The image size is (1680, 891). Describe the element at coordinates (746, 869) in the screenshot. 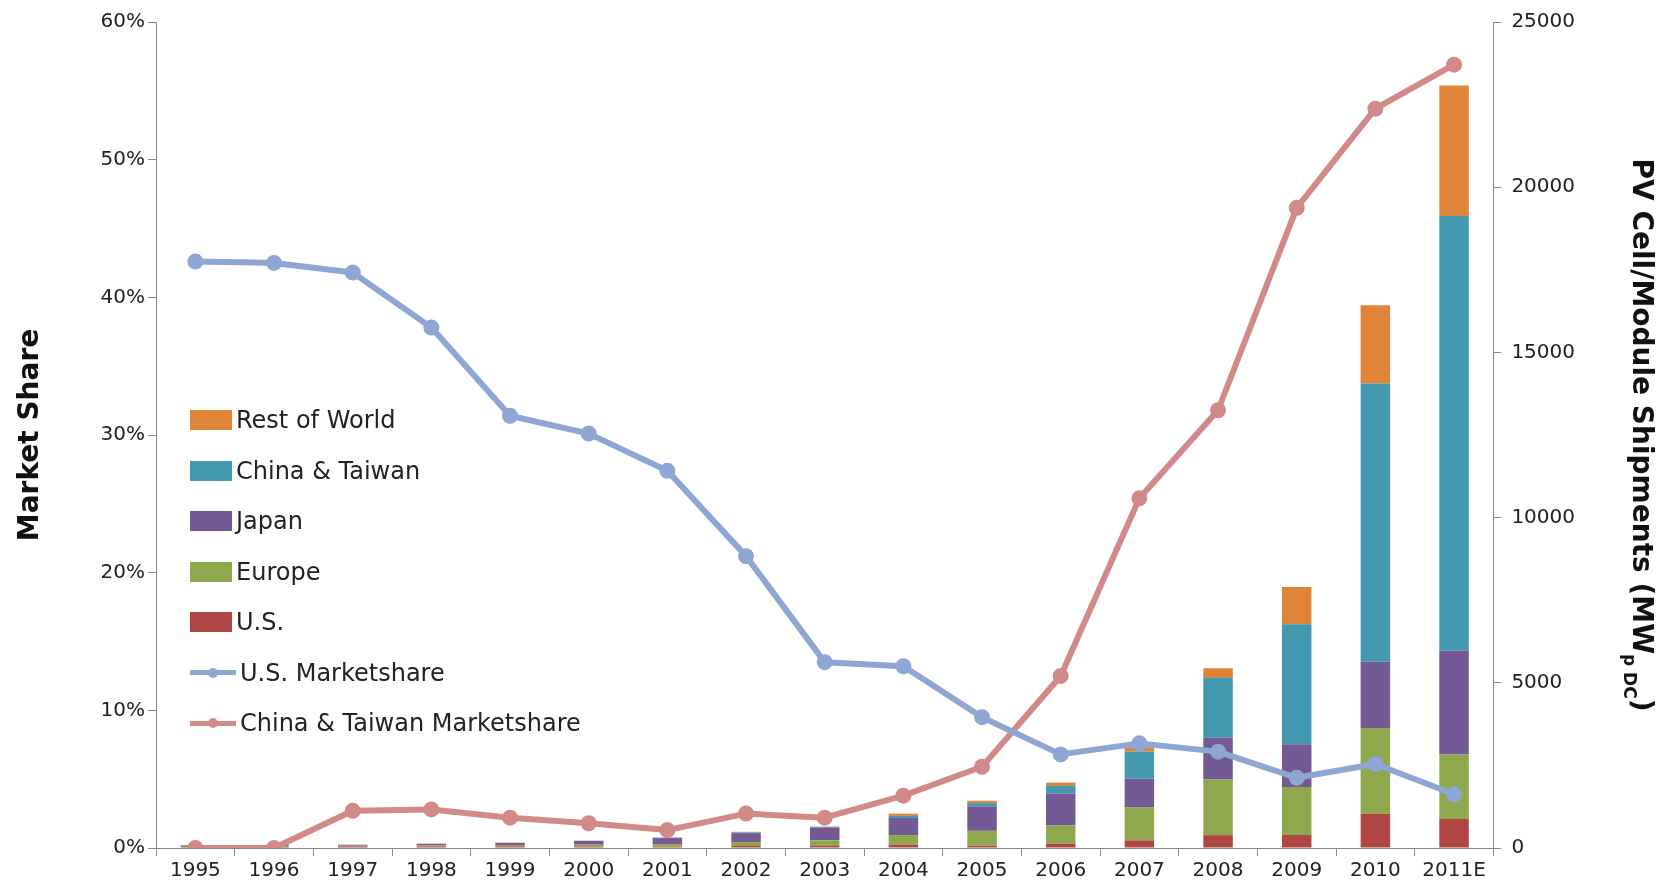

I see `x-tick-label: 2002` at that location.